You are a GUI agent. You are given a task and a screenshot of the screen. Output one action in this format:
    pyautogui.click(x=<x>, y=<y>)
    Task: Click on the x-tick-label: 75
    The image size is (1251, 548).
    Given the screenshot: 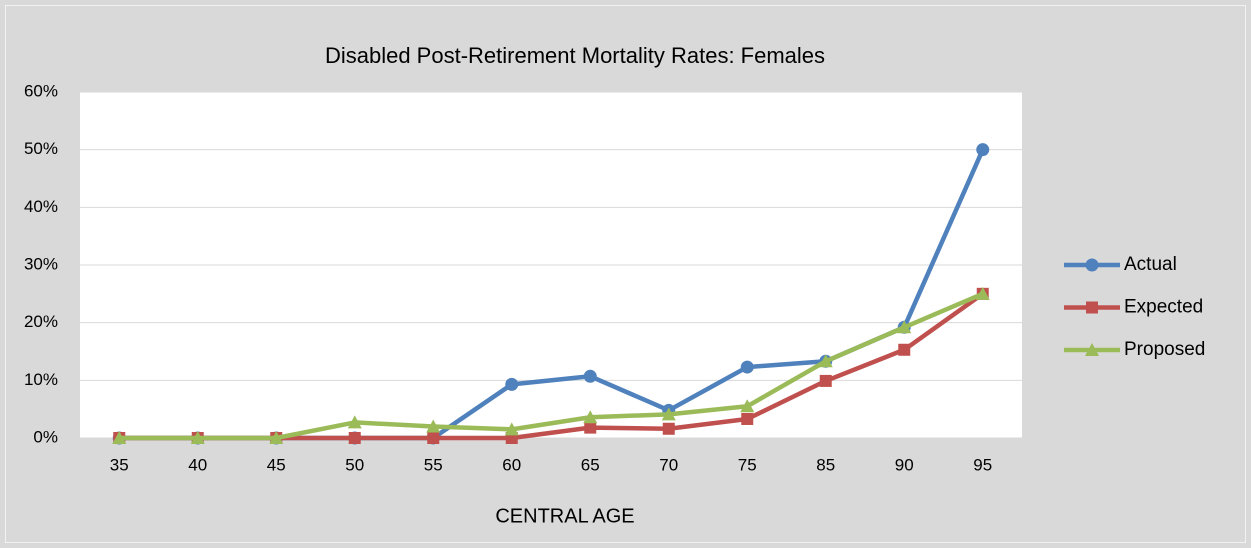 What is the action you would take?
    pyautogui.click(x=747, y=464)
    